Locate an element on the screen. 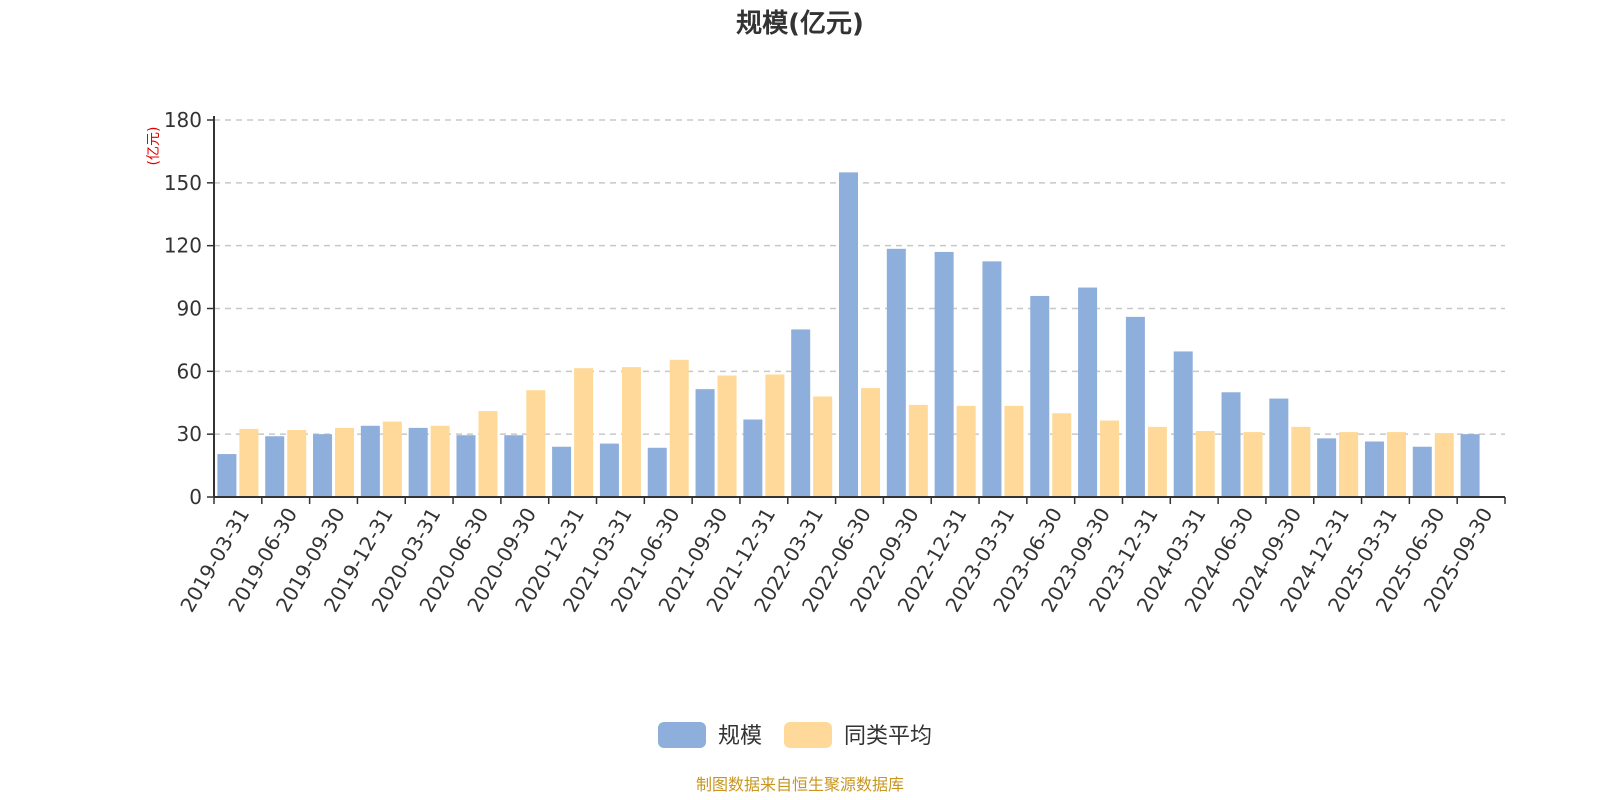 The width and height of the screenshot is (1600, 800). y-tick-label: 180 is located at coordinates (183, 120).